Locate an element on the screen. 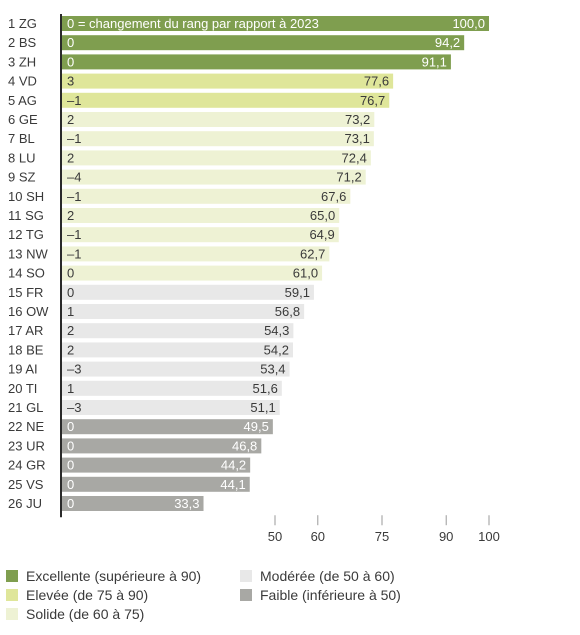 The width and height of the screenshot is (580, 635). rank-change-label-10: 2 is located at coordinates (70, 215).